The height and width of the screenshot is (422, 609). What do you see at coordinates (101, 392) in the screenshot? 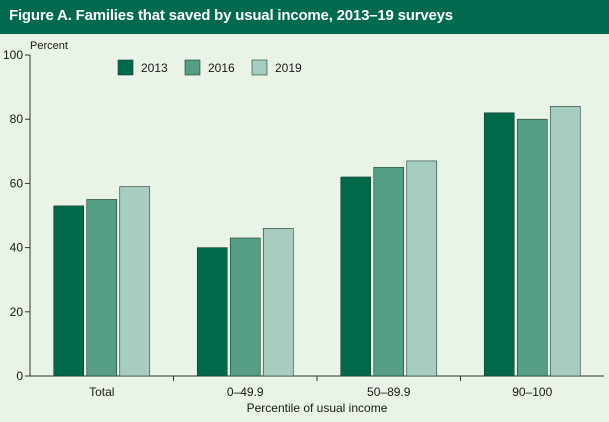
I see `x-tick-label: Total` at bounding box center [101, 392].